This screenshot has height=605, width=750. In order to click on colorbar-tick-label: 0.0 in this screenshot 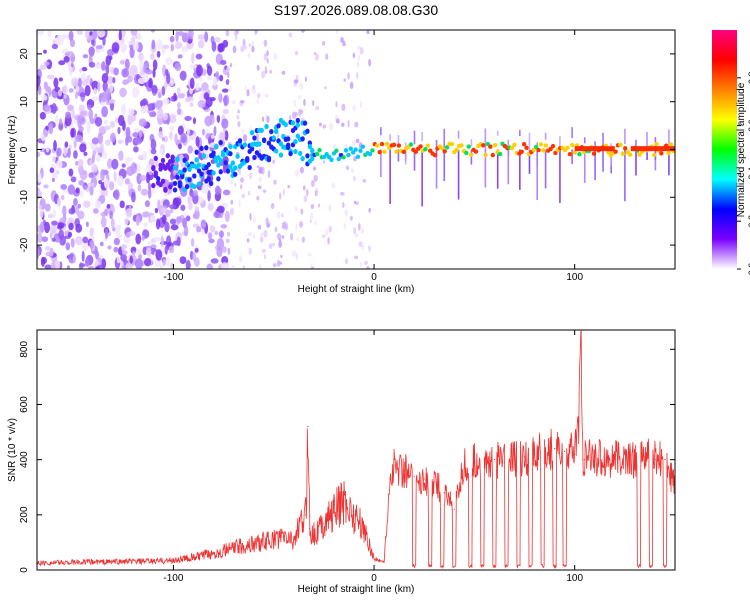, I will do `click(748, 269)`.